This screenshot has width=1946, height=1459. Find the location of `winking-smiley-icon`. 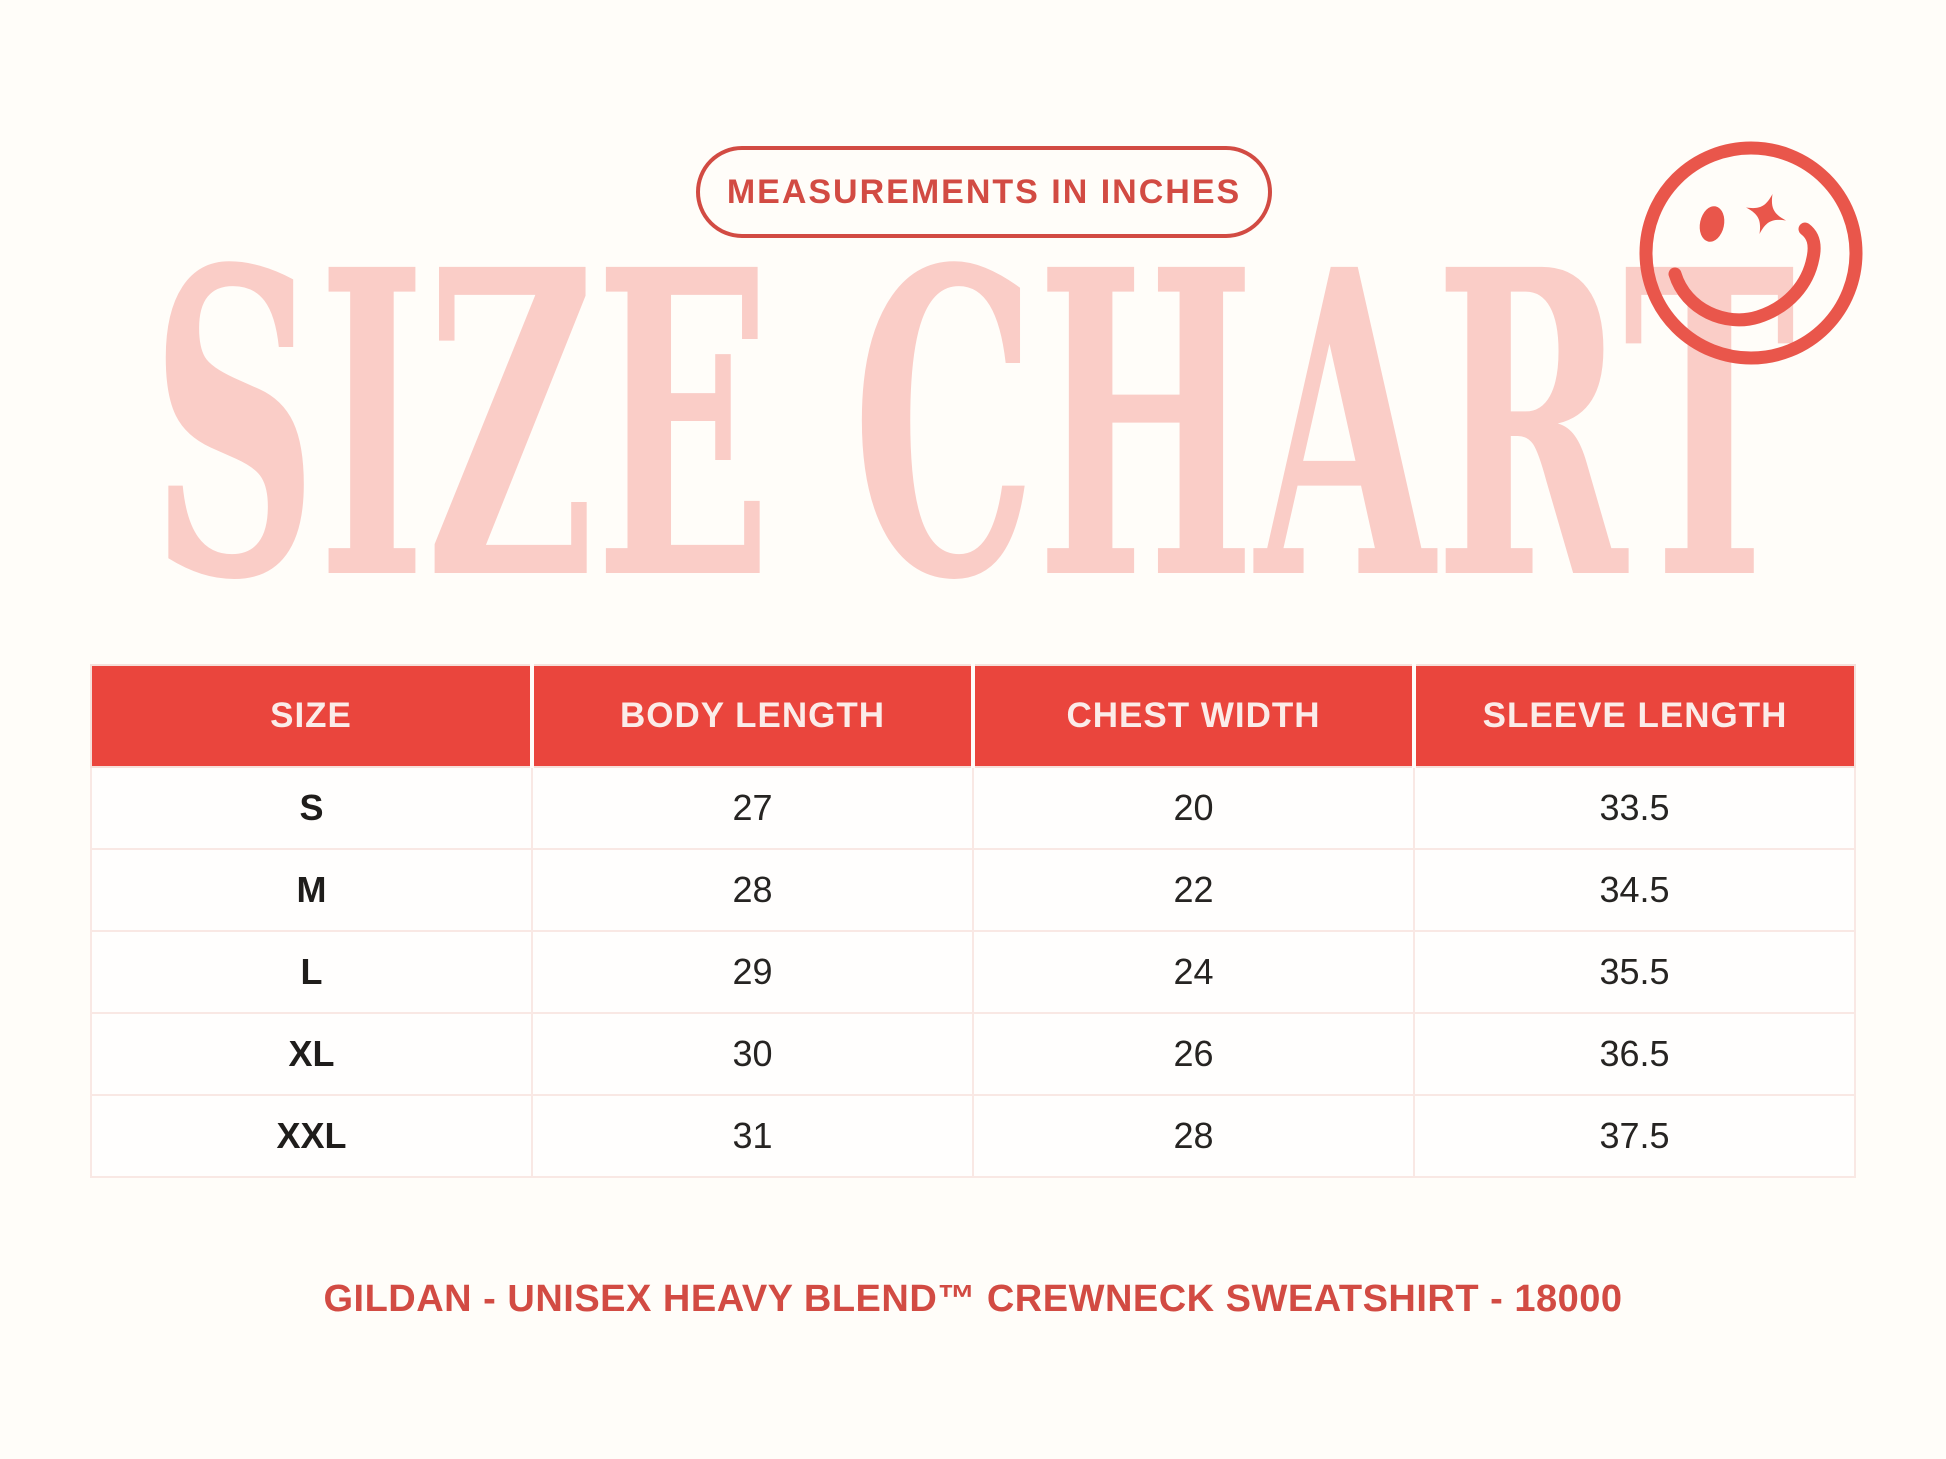

winking-smiley-icon is located at coordinates (1751, 253).